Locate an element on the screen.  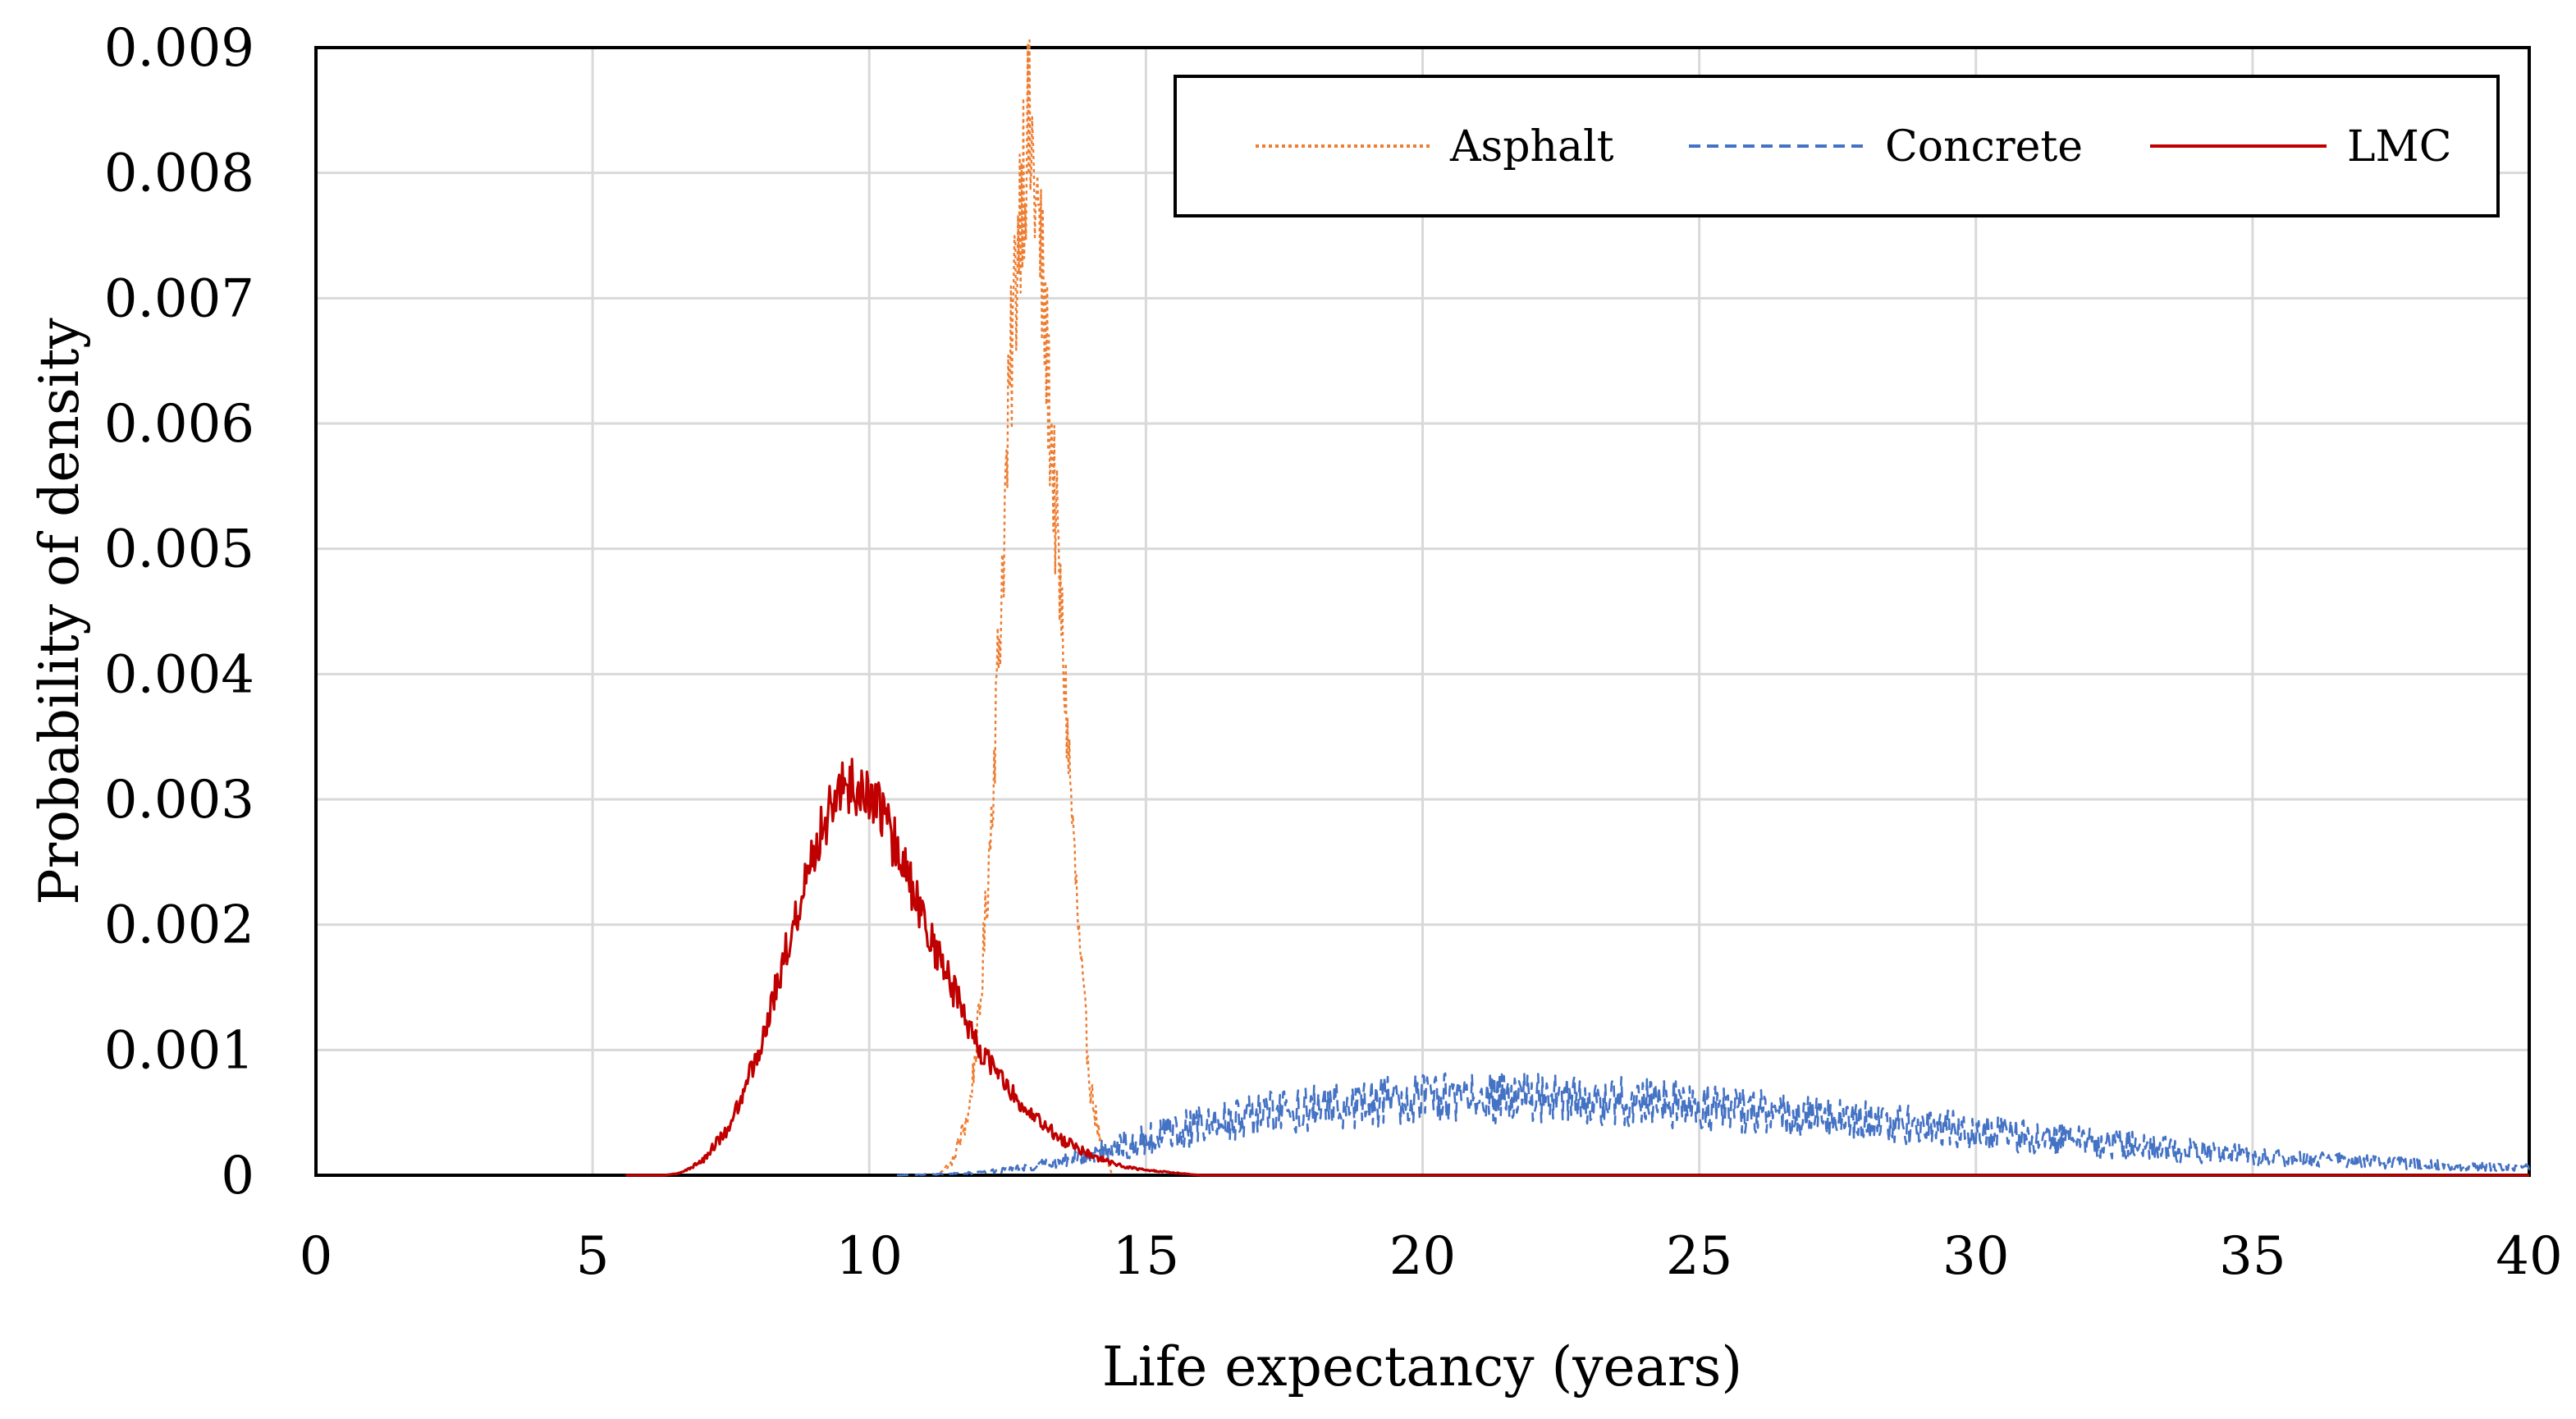
legend-label-asphalt: Asphalt is located at coordinates (1531, 147).